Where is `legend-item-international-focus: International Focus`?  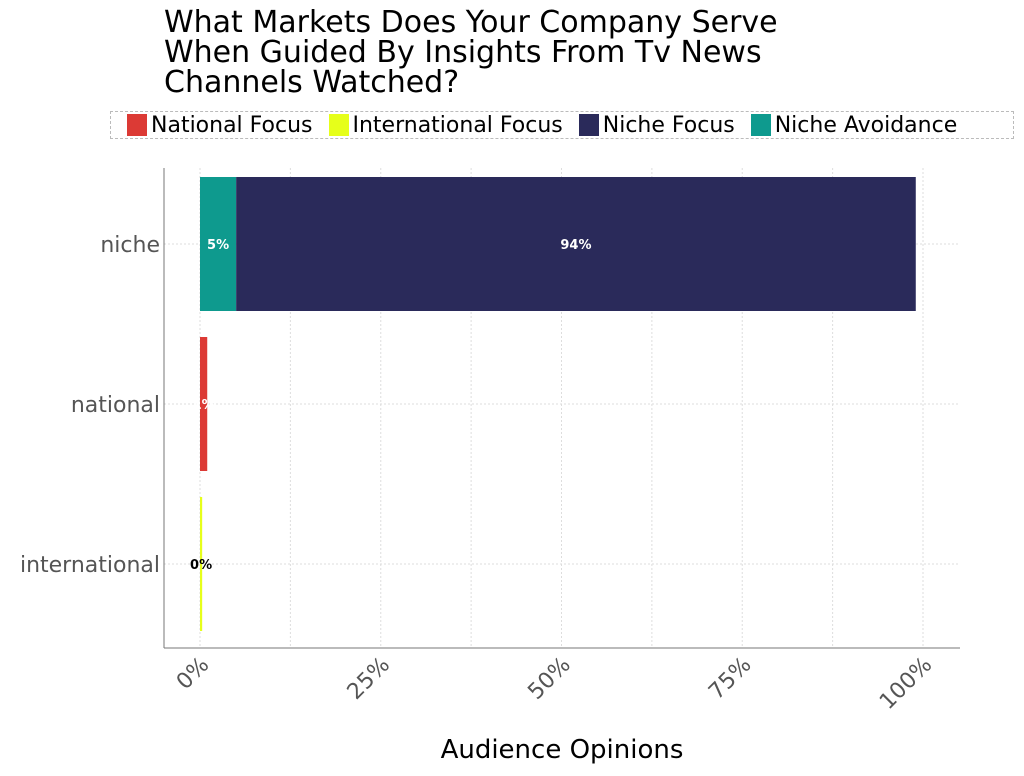 legend-item-international-focus: International Focus is located at coordinates (445, 125).